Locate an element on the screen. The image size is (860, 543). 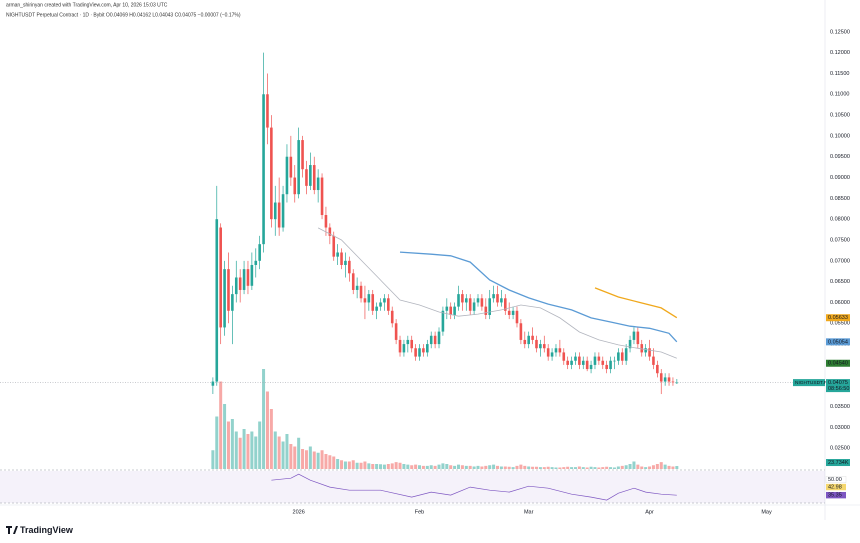
rsi-label: 35.35 is located at coordinates (835, 496).